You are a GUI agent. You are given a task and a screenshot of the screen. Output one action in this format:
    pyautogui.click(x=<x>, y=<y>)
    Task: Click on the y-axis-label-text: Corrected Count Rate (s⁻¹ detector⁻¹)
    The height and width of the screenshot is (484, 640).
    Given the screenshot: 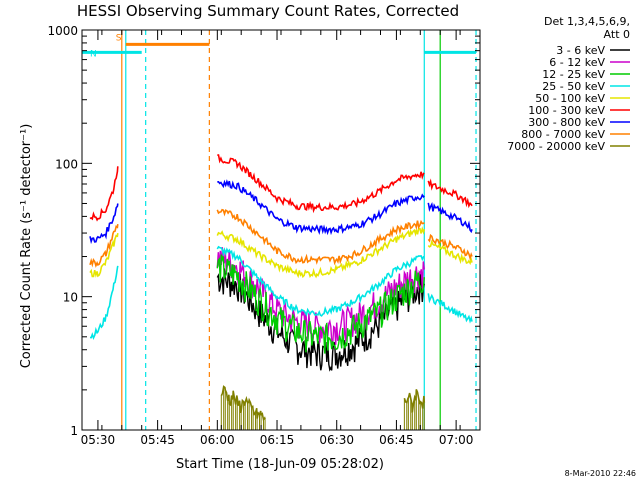 What is the action you would take?
    pyautogui.click(x=26, y=246)
    